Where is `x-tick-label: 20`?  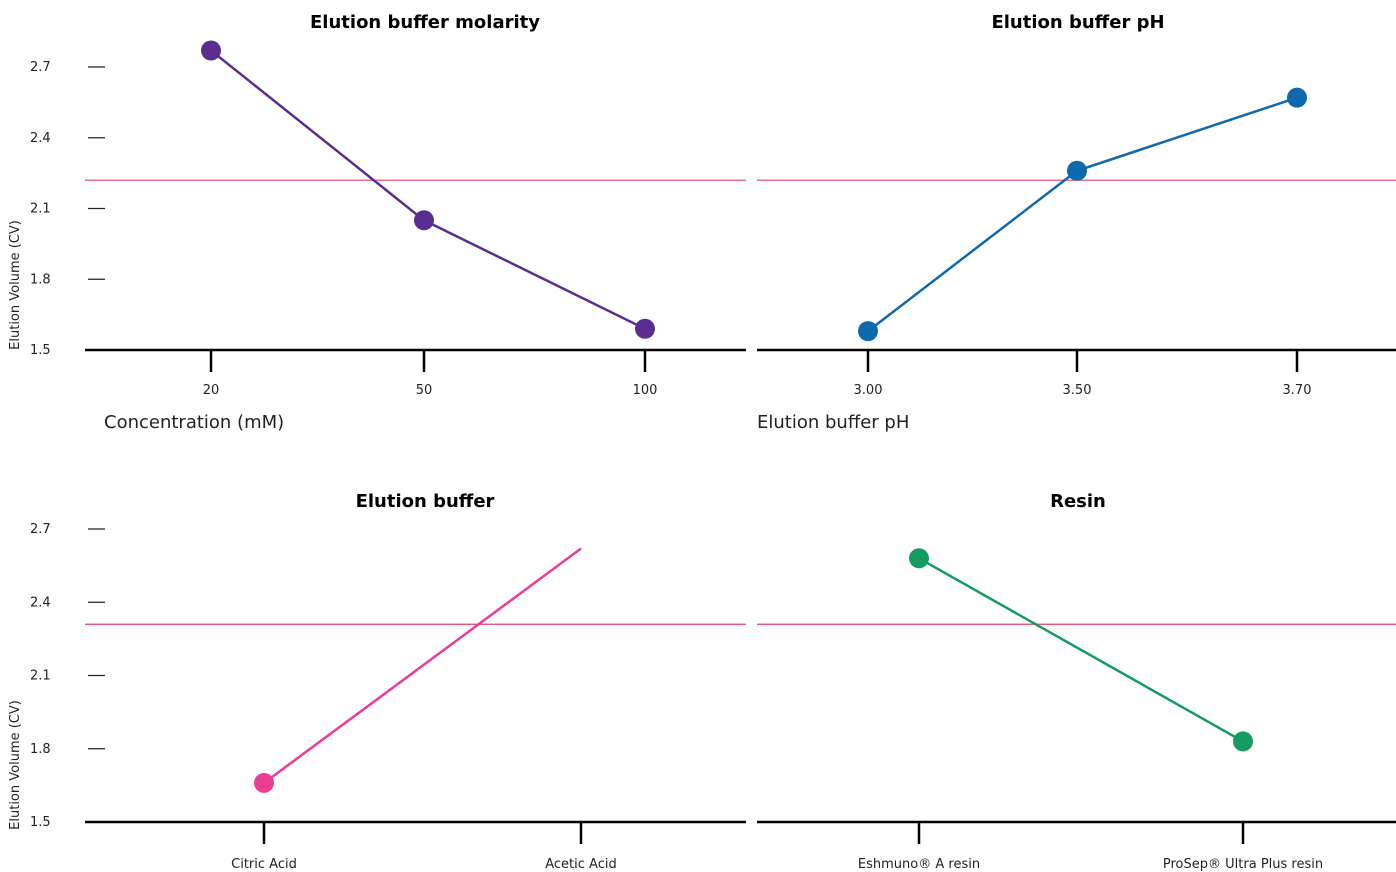
x-tick-label: 20 is located at coordinates (211, 390).